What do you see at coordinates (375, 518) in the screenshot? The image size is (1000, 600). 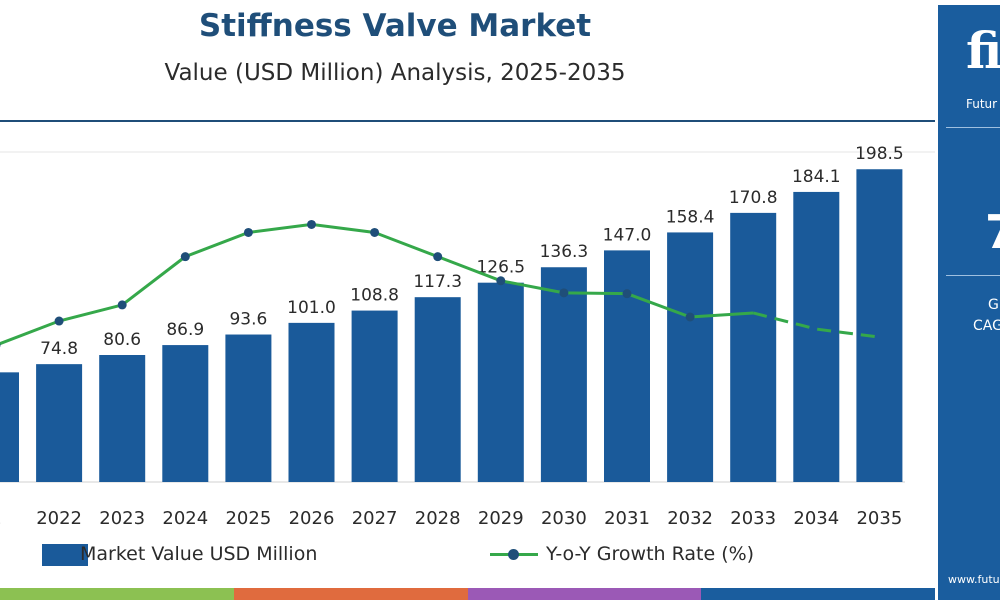 I see `x-tick-label: 2027` at bounding box center [375, 518].